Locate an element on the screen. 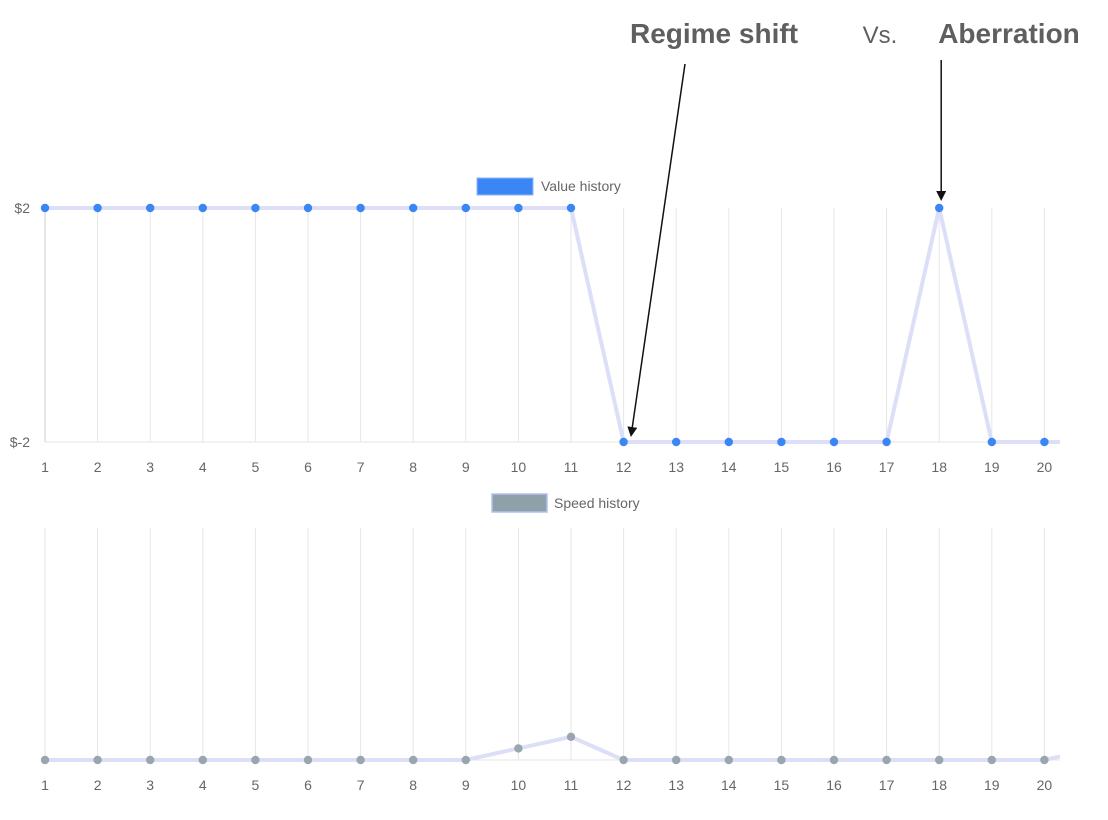 The height and width of the screenshot is (820, 1108). right-annotation-title: Aberration is located at coordinates (1009, 33).